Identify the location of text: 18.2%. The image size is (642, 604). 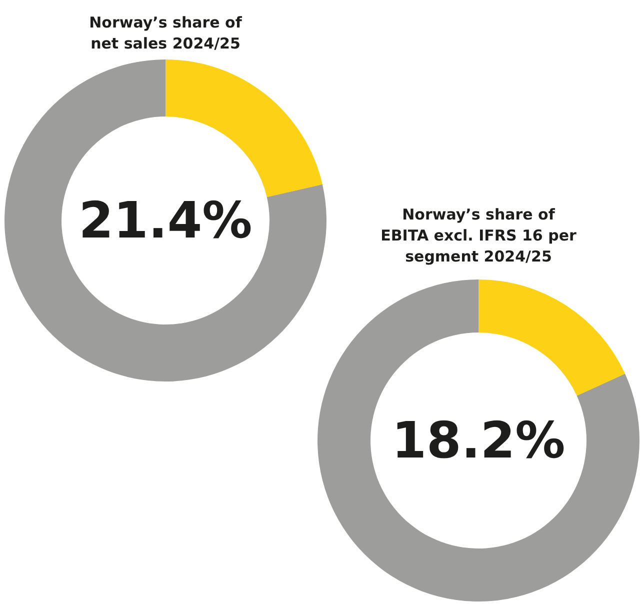
(479, 441).